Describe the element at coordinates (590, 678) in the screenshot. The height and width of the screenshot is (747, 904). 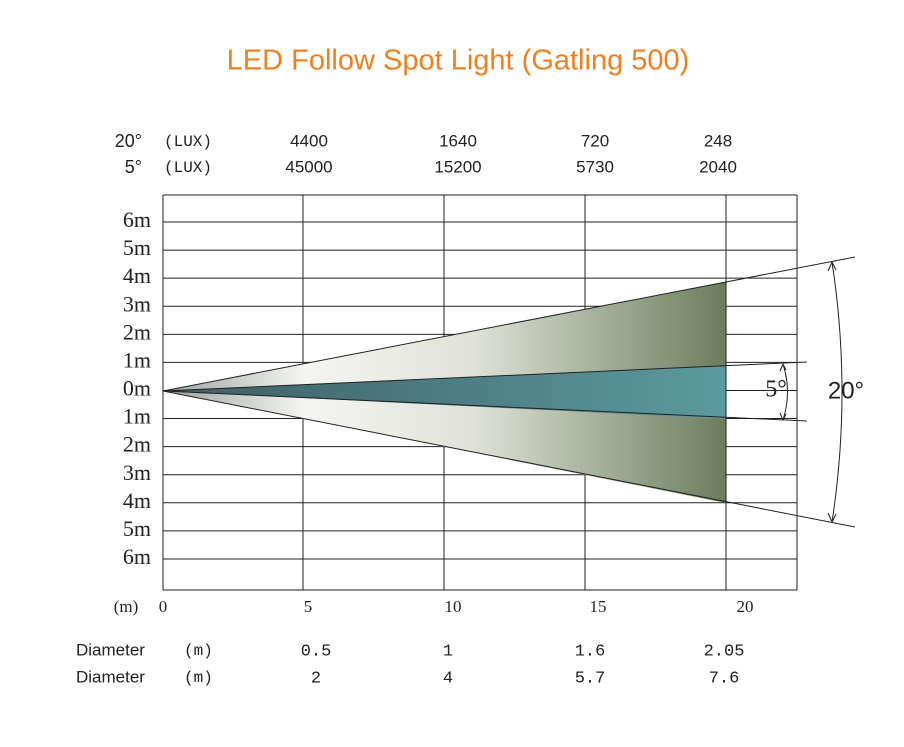
I see `diameter-value: 5.7` at that location.